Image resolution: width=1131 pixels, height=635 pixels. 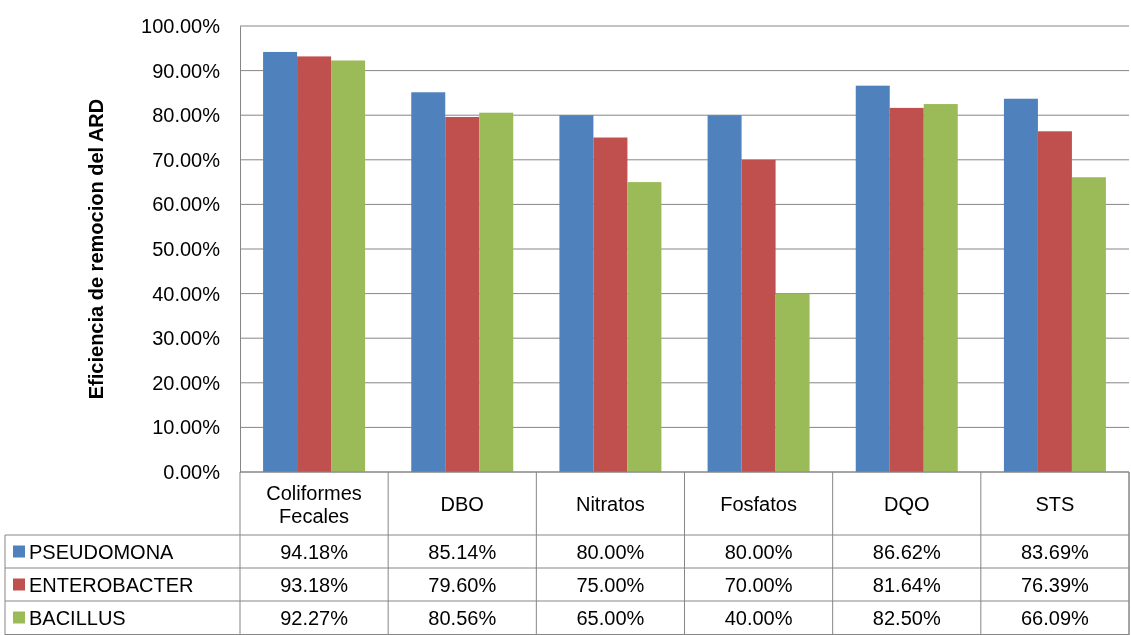 What do you see at coordinates (314, 504) in the screenshot?
I see `x-tick-label: Coliformes Fecales` at bounding box center [314, 504].